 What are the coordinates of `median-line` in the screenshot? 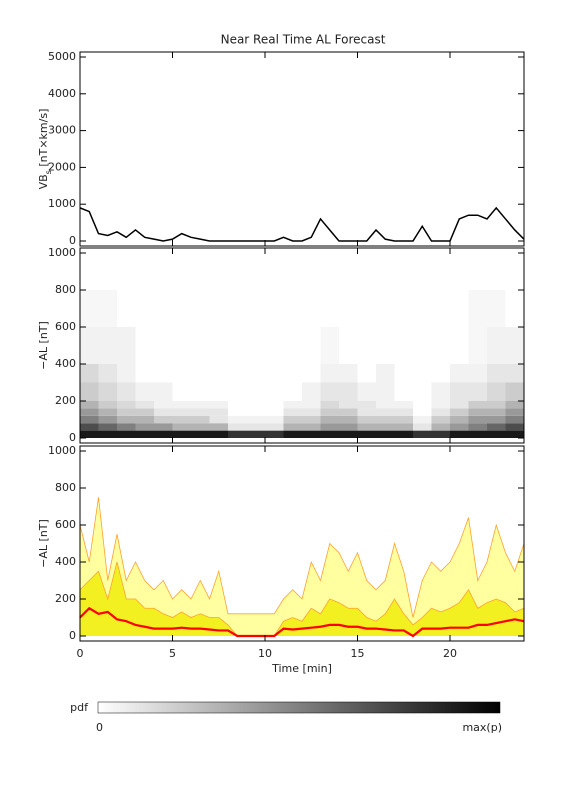 It's located at (302, 622).